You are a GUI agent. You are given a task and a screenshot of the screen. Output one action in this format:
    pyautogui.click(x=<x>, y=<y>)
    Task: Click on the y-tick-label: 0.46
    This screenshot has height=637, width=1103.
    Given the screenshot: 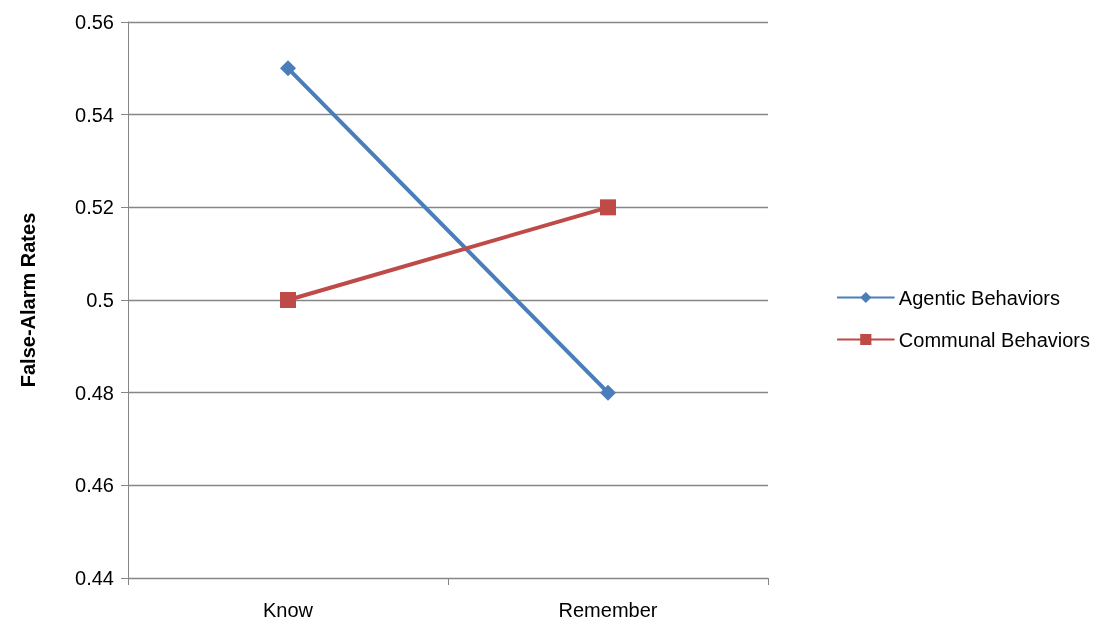 What is the action you would take?
    pyautogui.click(x=94, y=485)
    